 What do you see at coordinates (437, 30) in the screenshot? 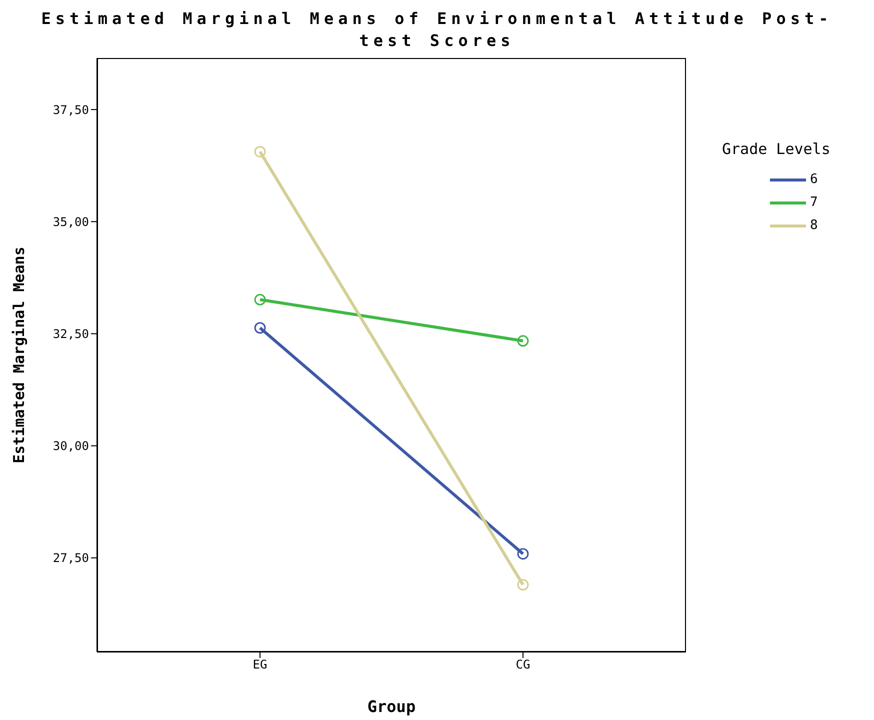
I see `chart-title: Estimated Marginal Means of Environmental Attitude Post-test Scores` at bounding box center [437, 30].